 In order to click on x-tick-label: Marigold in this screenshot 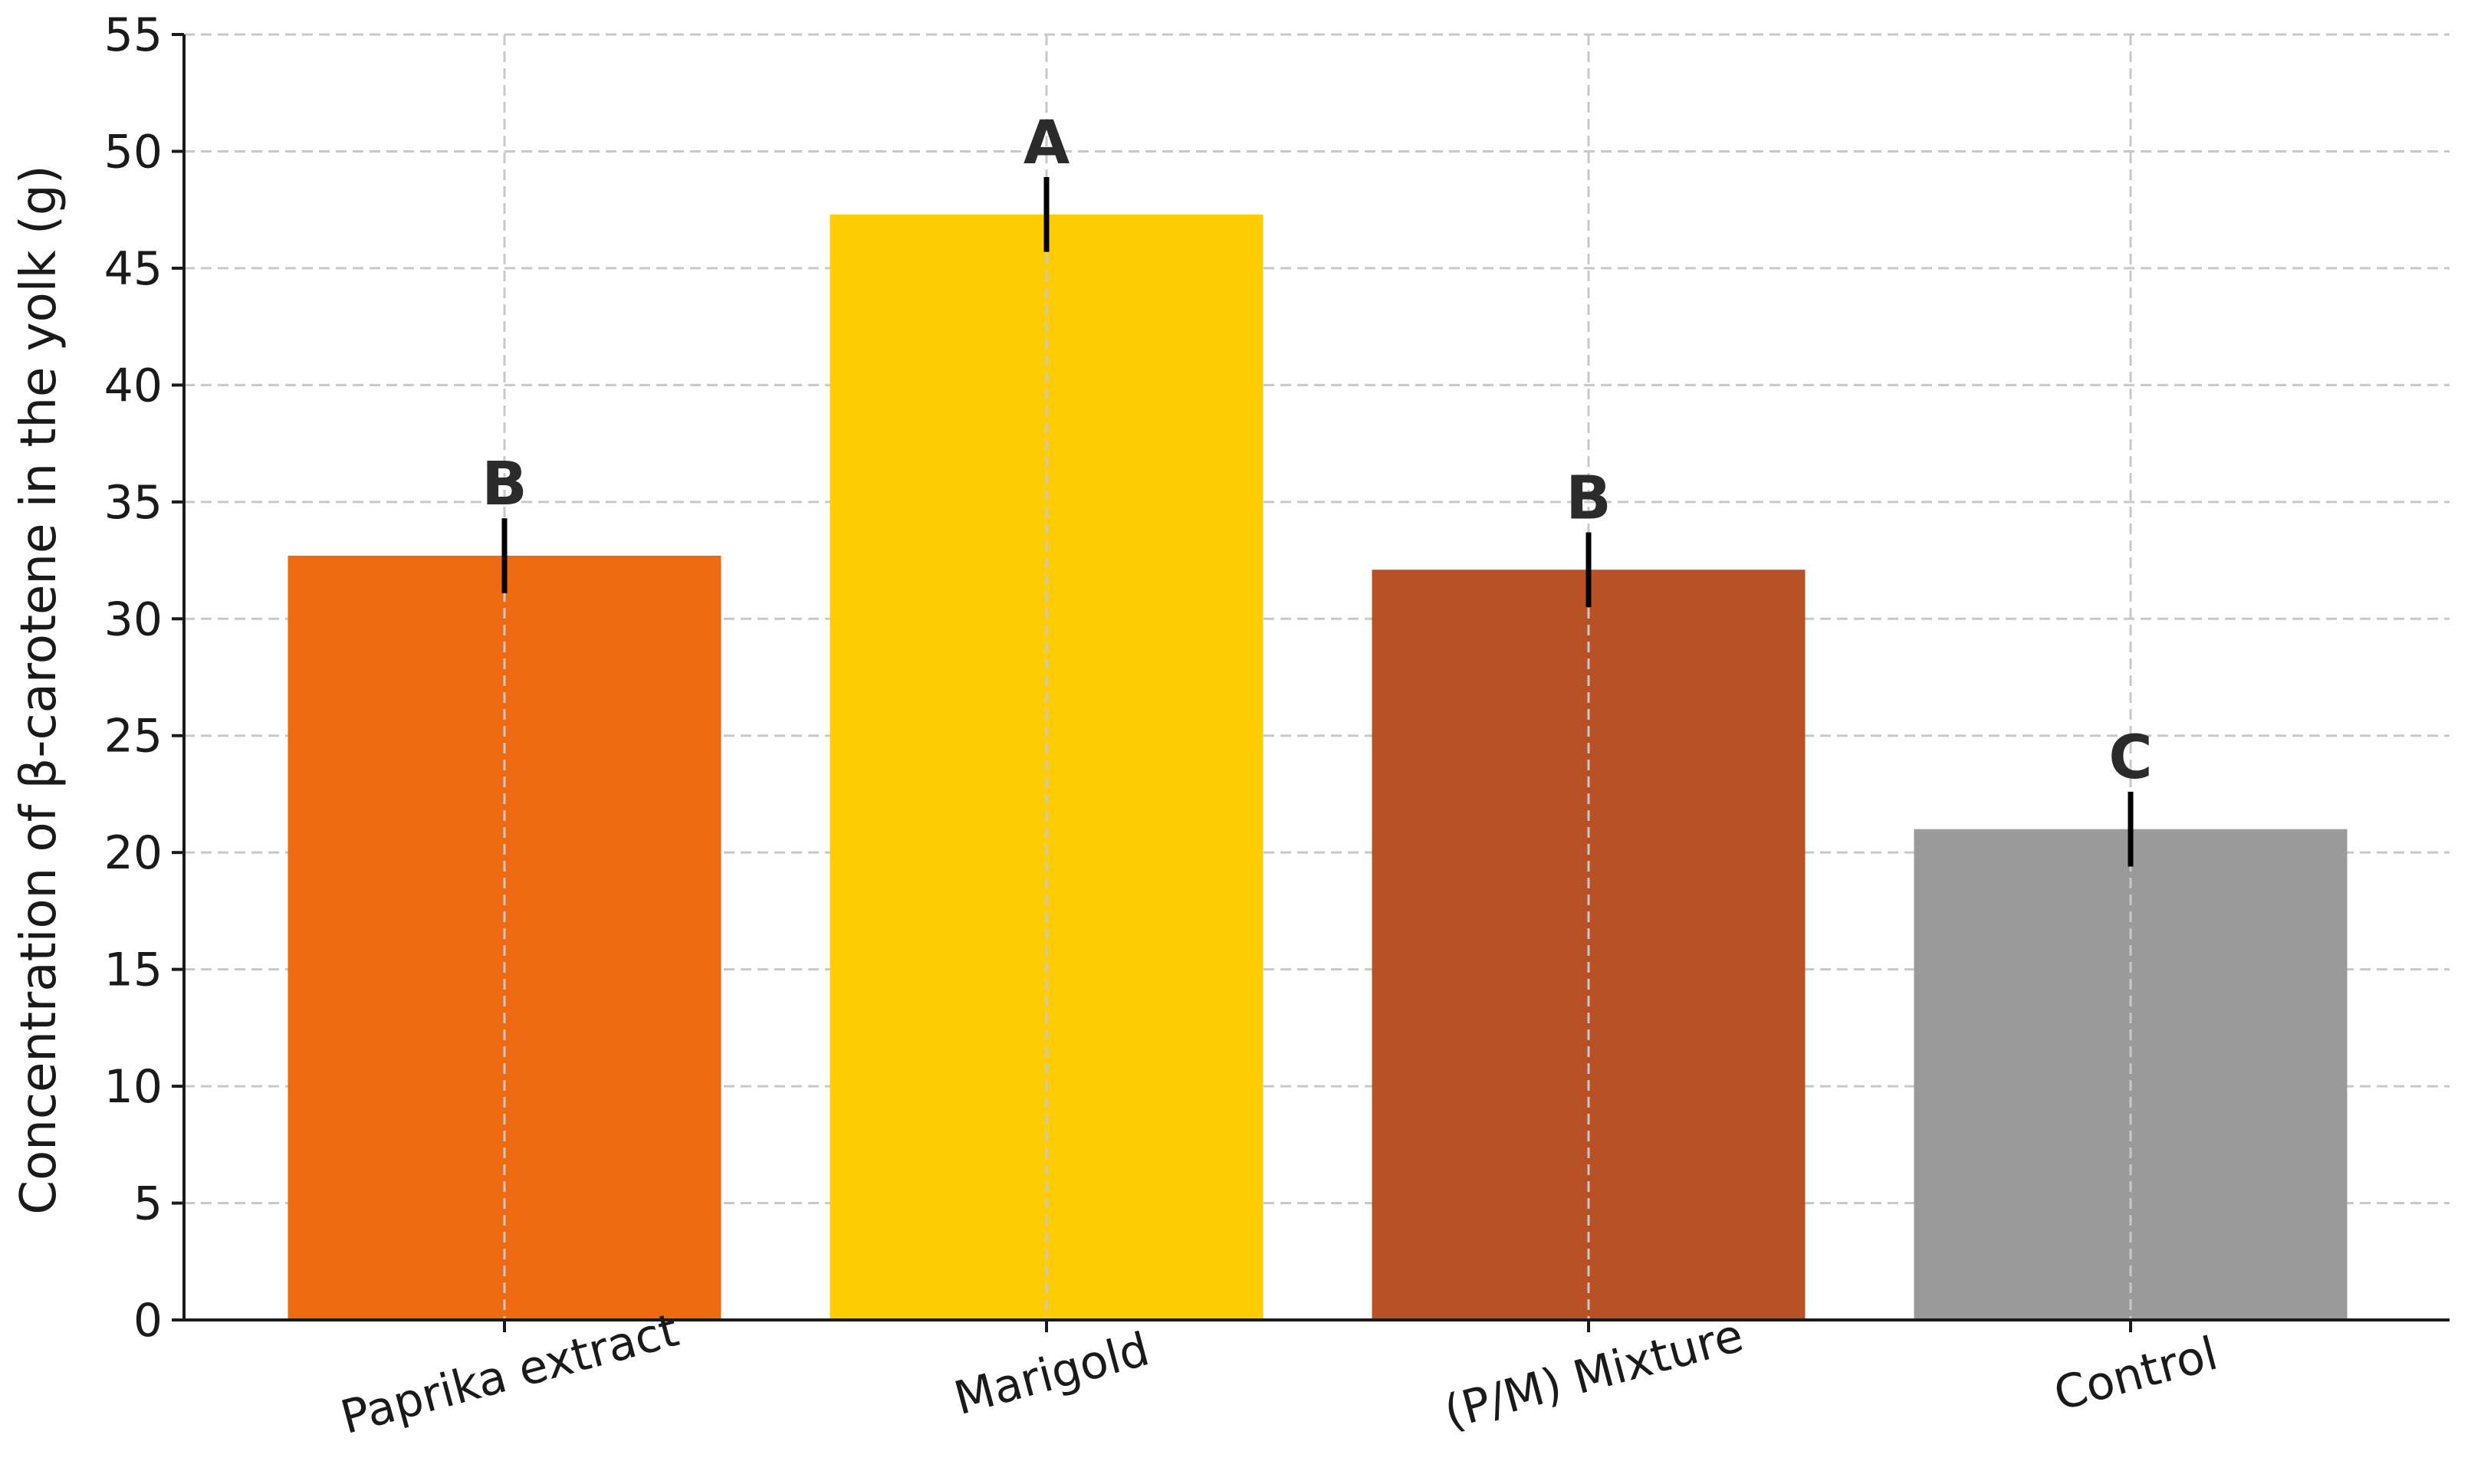, I will do `click(1051, 1374)`.